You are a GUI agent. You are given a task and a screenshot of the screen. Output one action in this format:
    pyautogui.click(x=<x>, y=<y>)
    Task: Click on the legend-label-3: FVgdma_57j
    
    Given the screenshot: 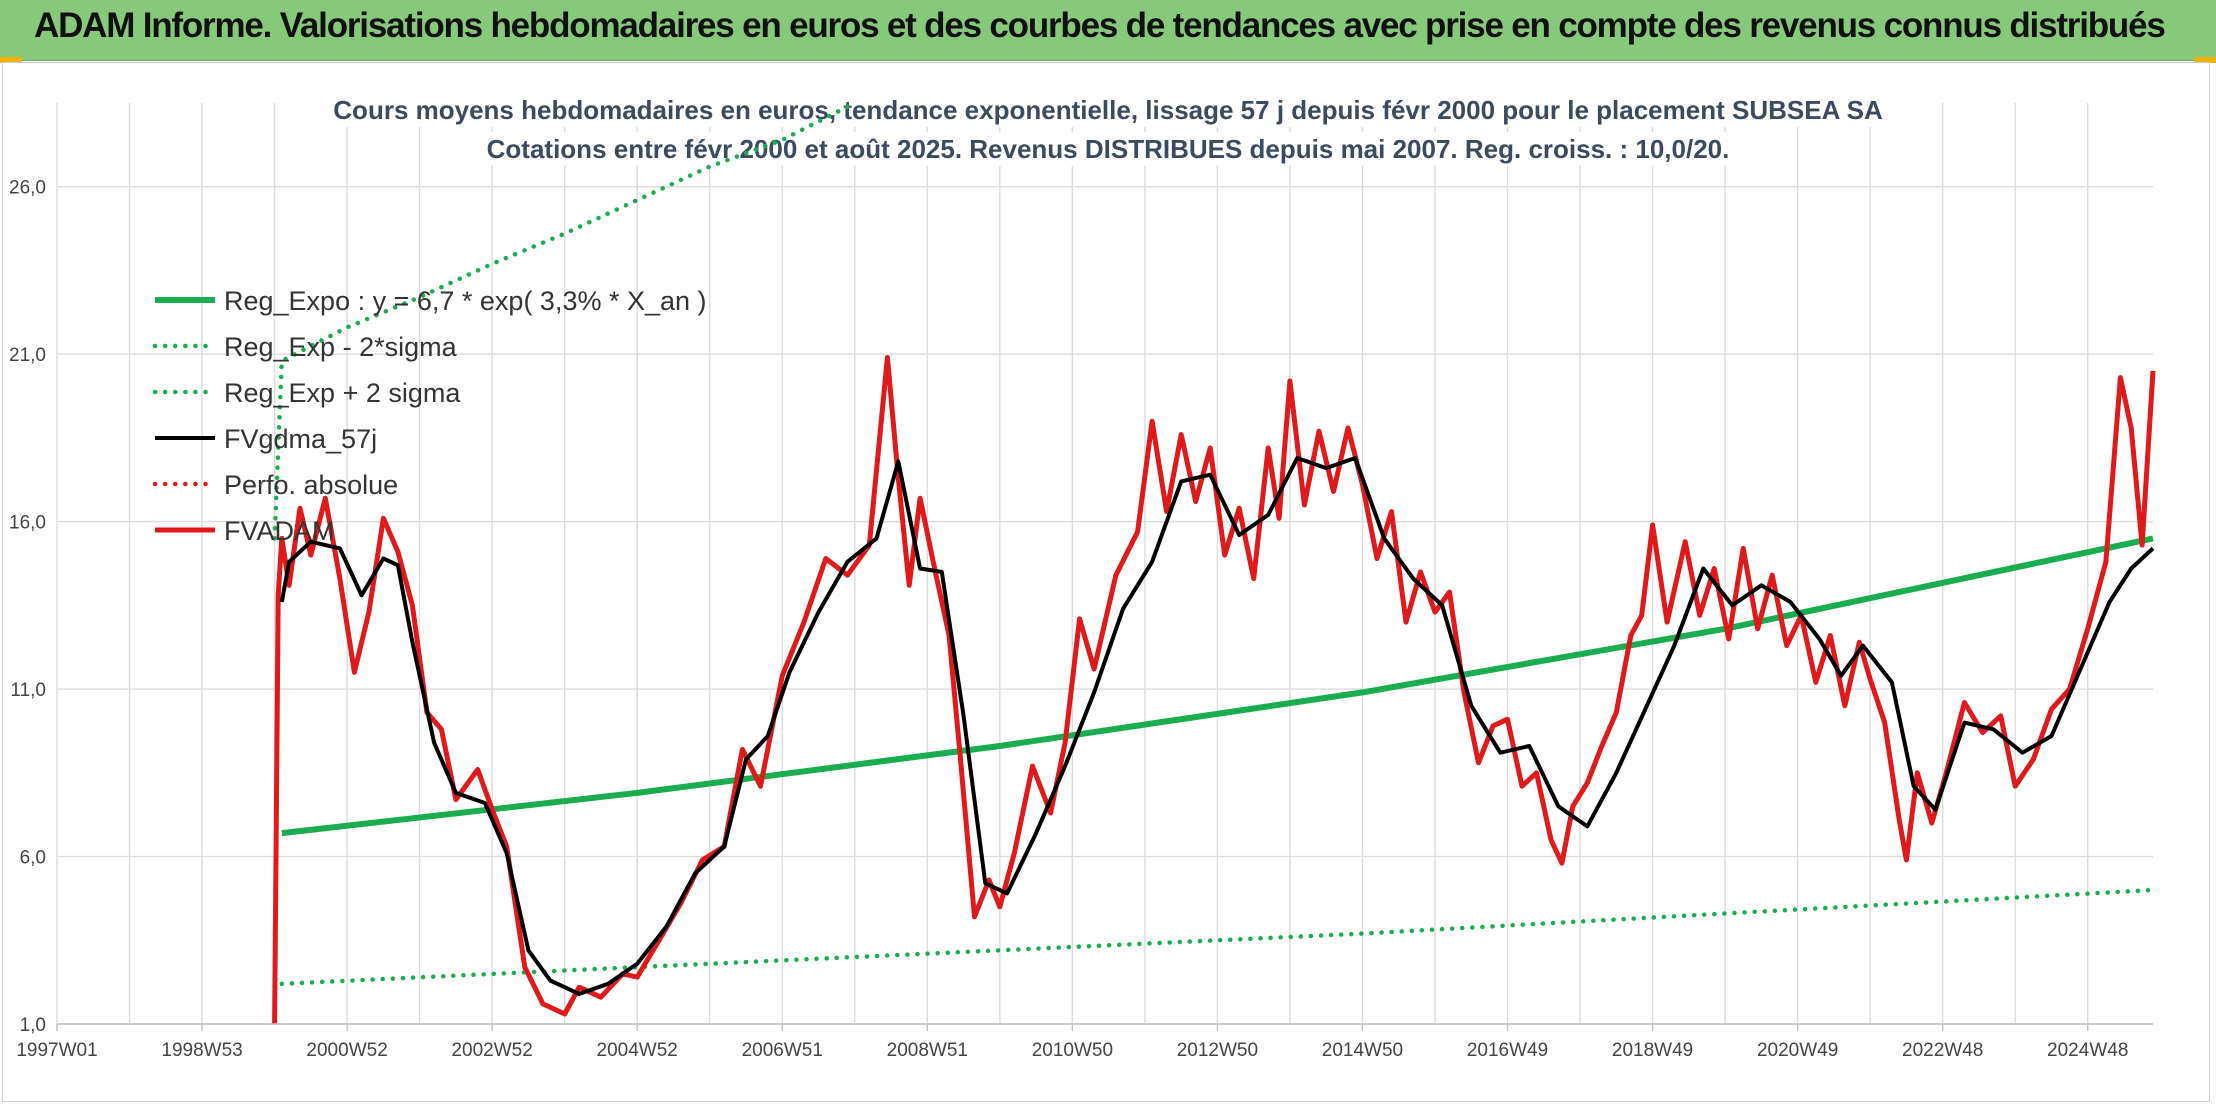 What is the action you would take?
    pyautogui.click(x=300, y=439)
    